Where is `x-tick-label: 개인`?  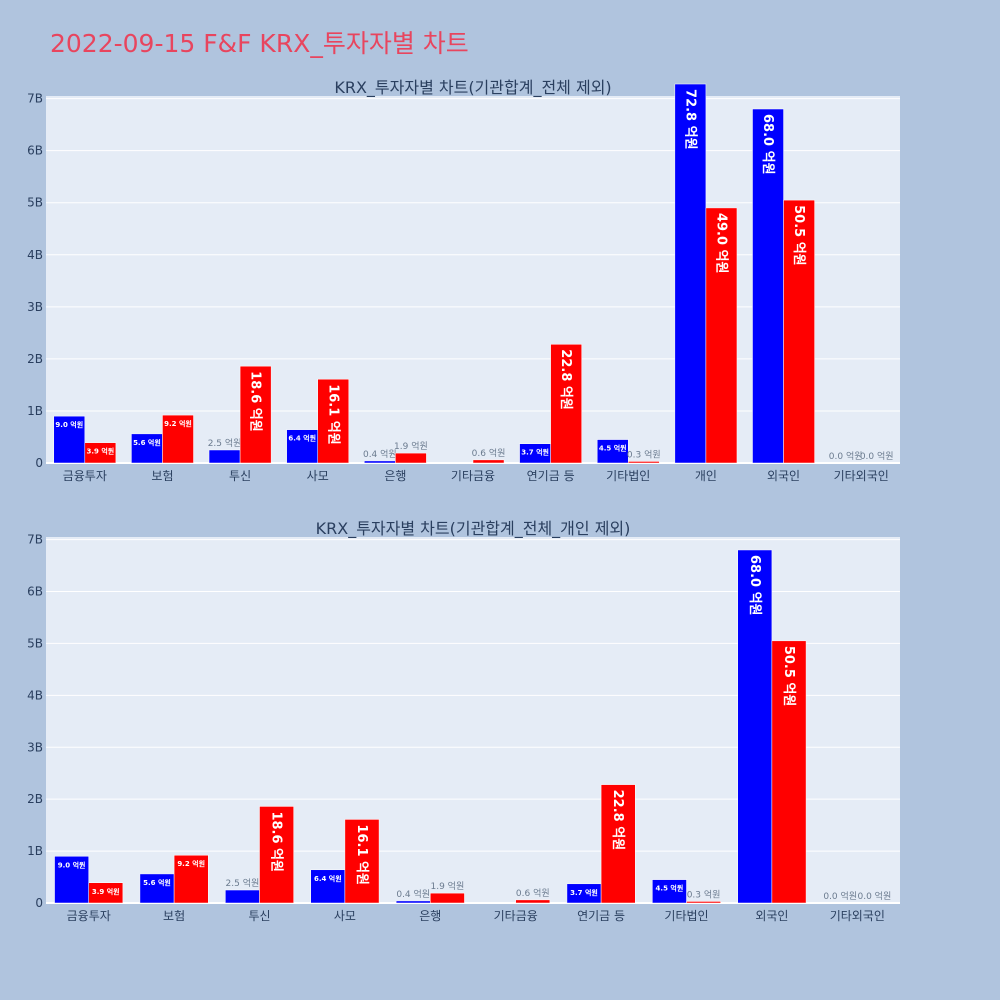 x-tick-label: 개인 is located at coordinates (706, 476).